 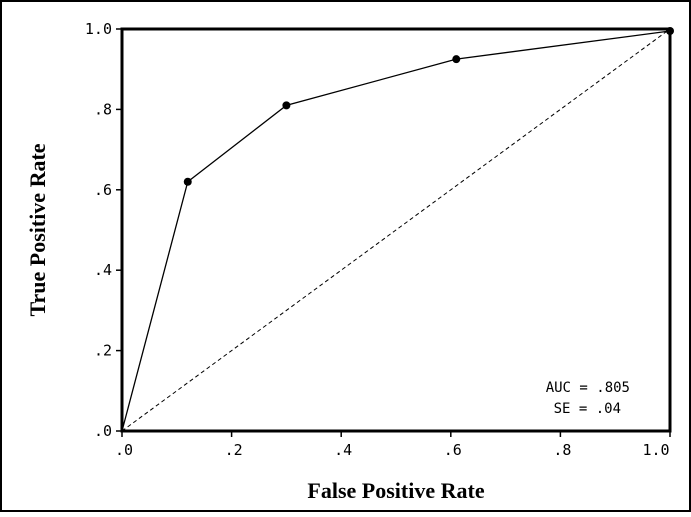 I want to click on x-tick-label: 1.0, so click(x=655, y=450).